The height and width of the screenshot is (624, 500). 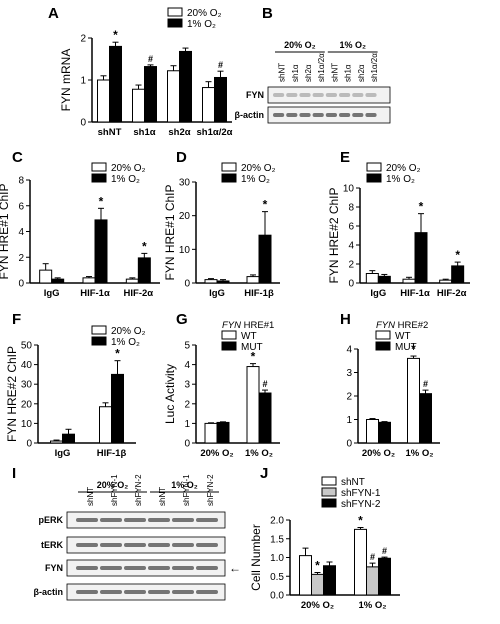 What do you see at coordinates (308, 73) in the screenshot?
I see `lane-label: sh2α` at bounding box center [308, 73].